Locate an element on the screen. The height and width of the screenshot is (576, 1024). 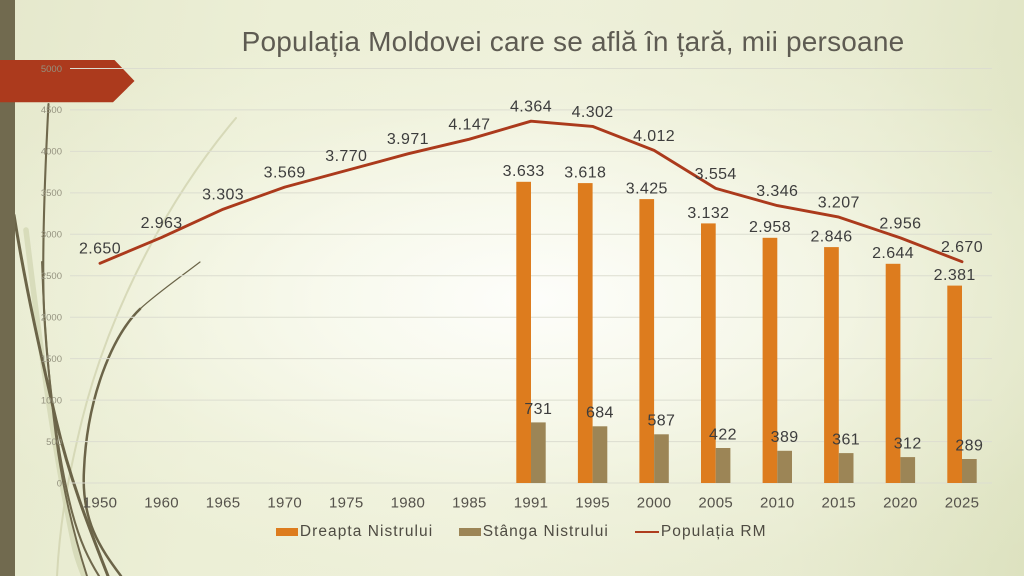
svg-text: 4500 is located at coordinates (51, 110).